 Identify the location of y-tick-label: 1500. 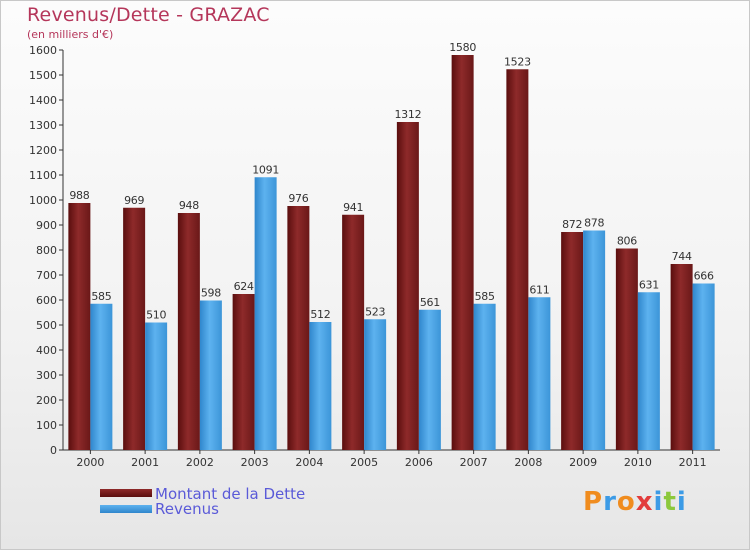
(43, 75).